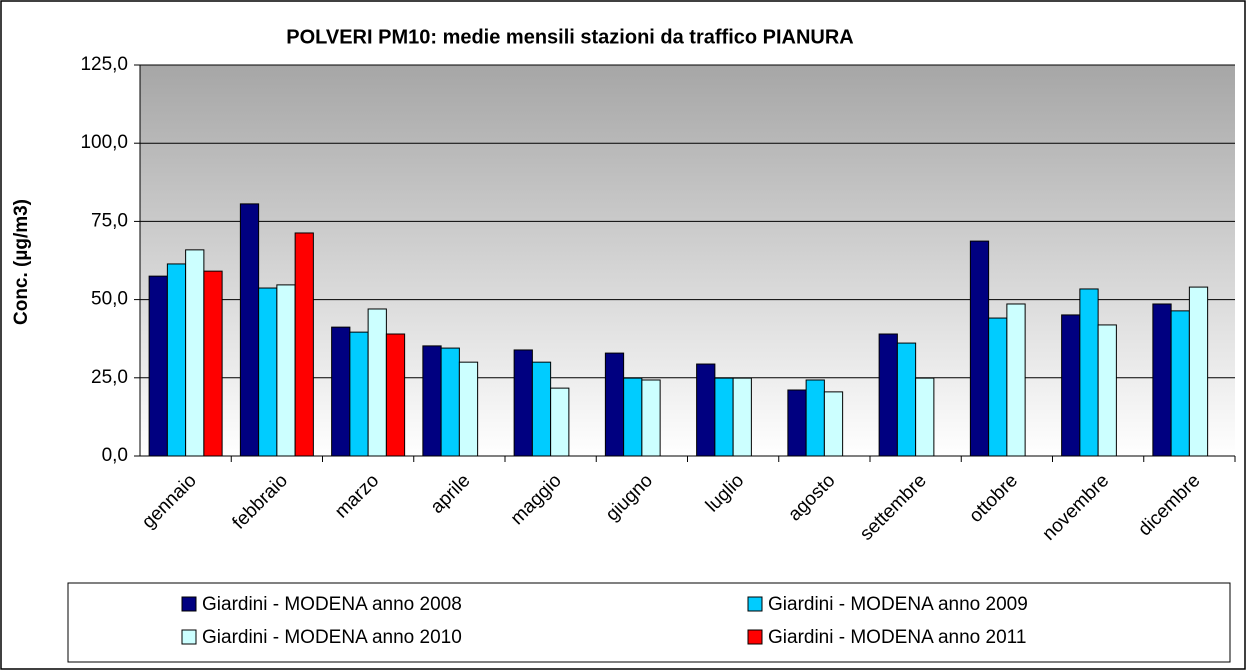 This screenshot has width=1248, height=672. Describe the element at coordinates (21, 262) in the screenshot. I see `y-axis-label: Conc. (µg/m3)` at that location.